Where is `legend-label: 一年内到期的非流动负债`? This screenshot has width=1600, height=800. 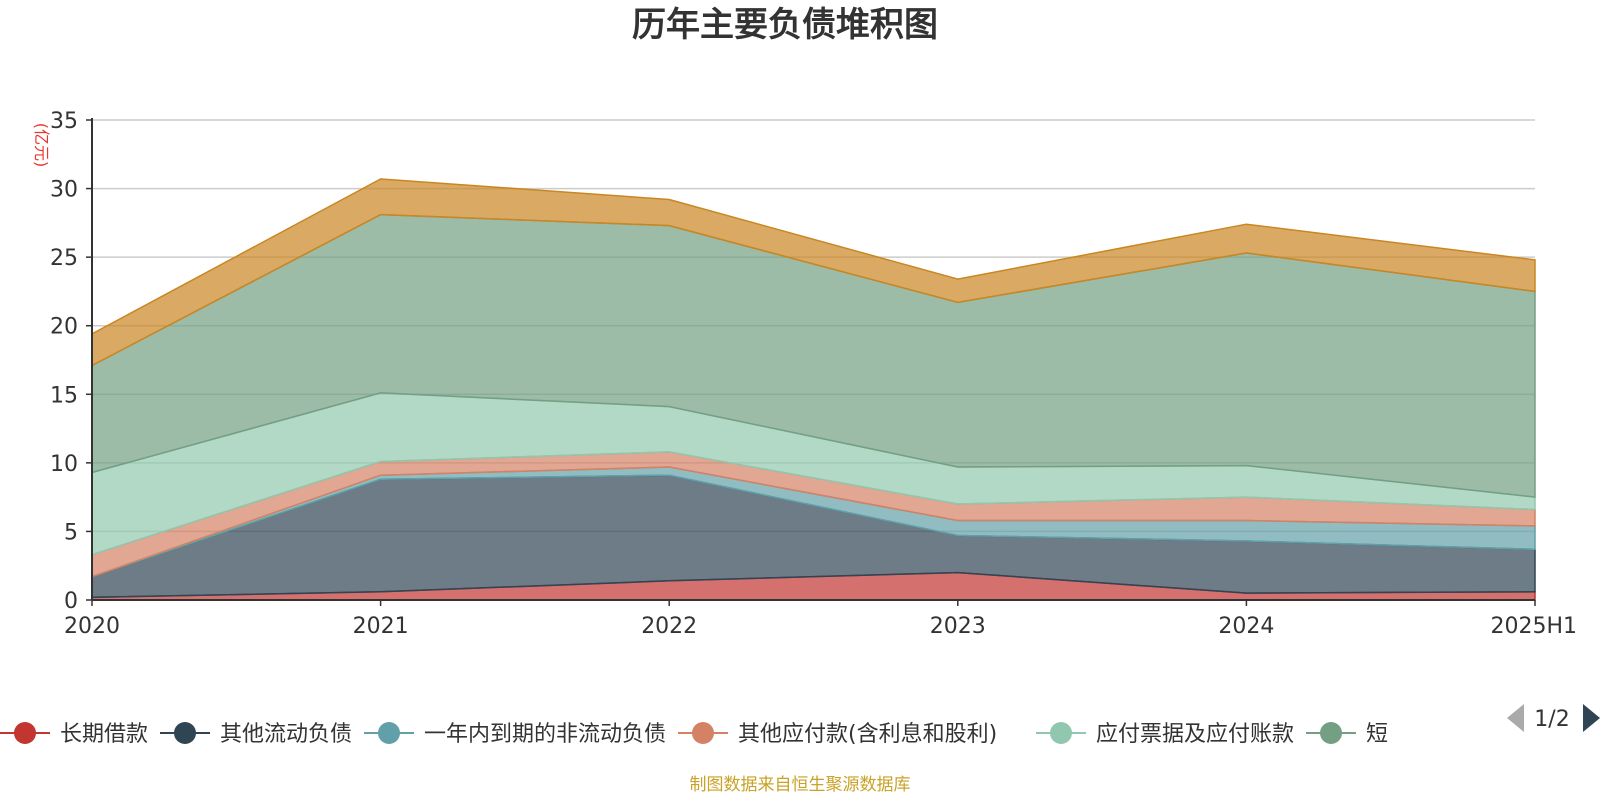
legend-label: 一年内到期的非流动负债 is located at coordinates (545, 734).